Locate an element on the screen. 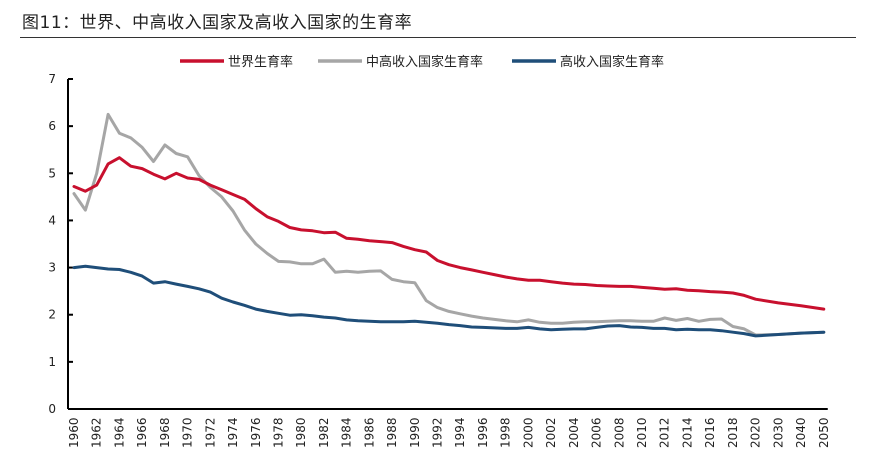 This screenshot has width=894, height=472. x-tick-label: 2020 is located at coordinates (756, 432).